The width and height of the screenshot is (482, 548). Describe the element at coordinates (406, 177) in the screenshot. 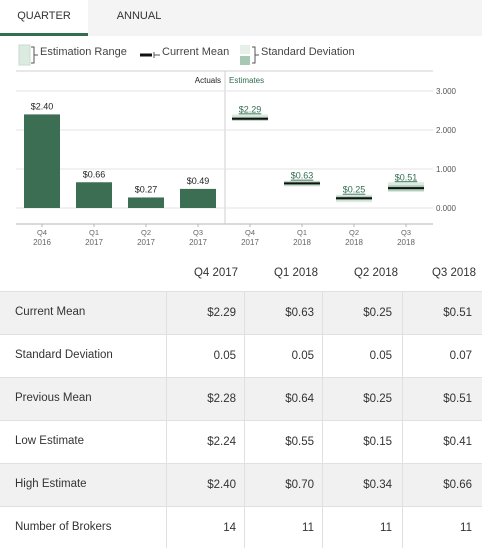

I see `estimate-value-label: $0.51` at that location.